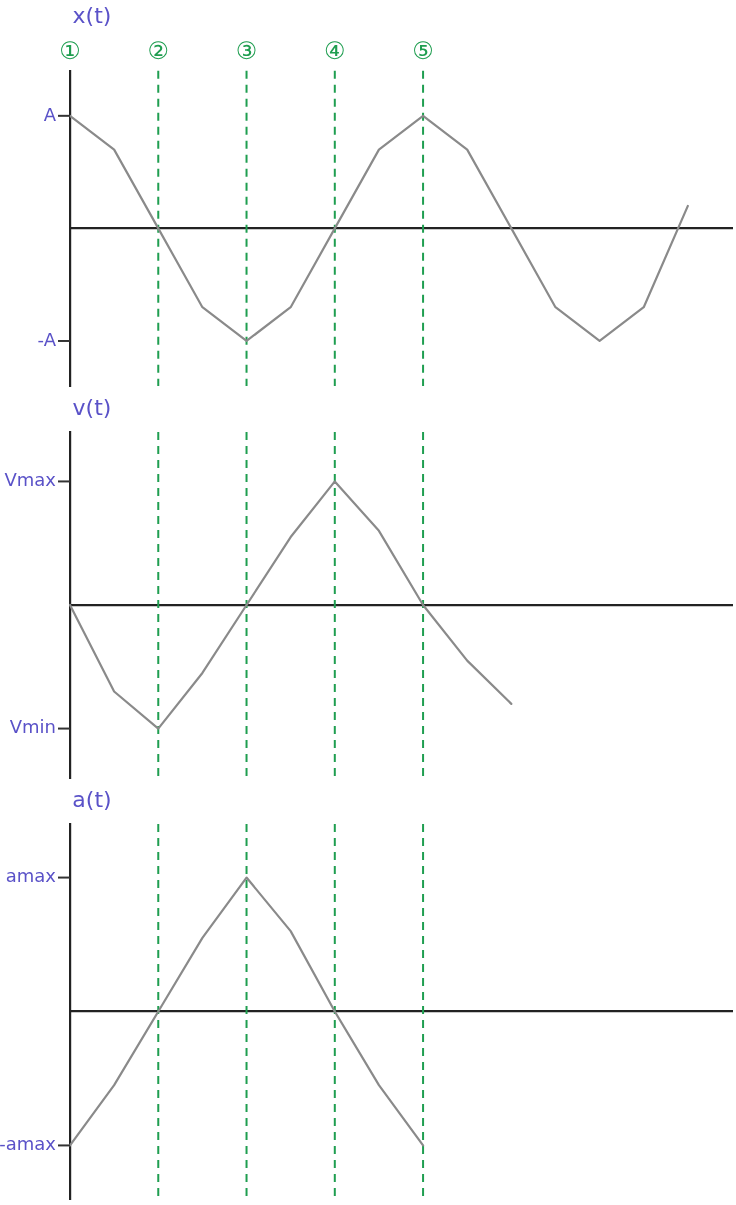 This screenshot has width=736, height=1205. What do you see at coordinates (30, 480) in the screenshot?
I see `text: Vmax` at bounding box center [30, 480].